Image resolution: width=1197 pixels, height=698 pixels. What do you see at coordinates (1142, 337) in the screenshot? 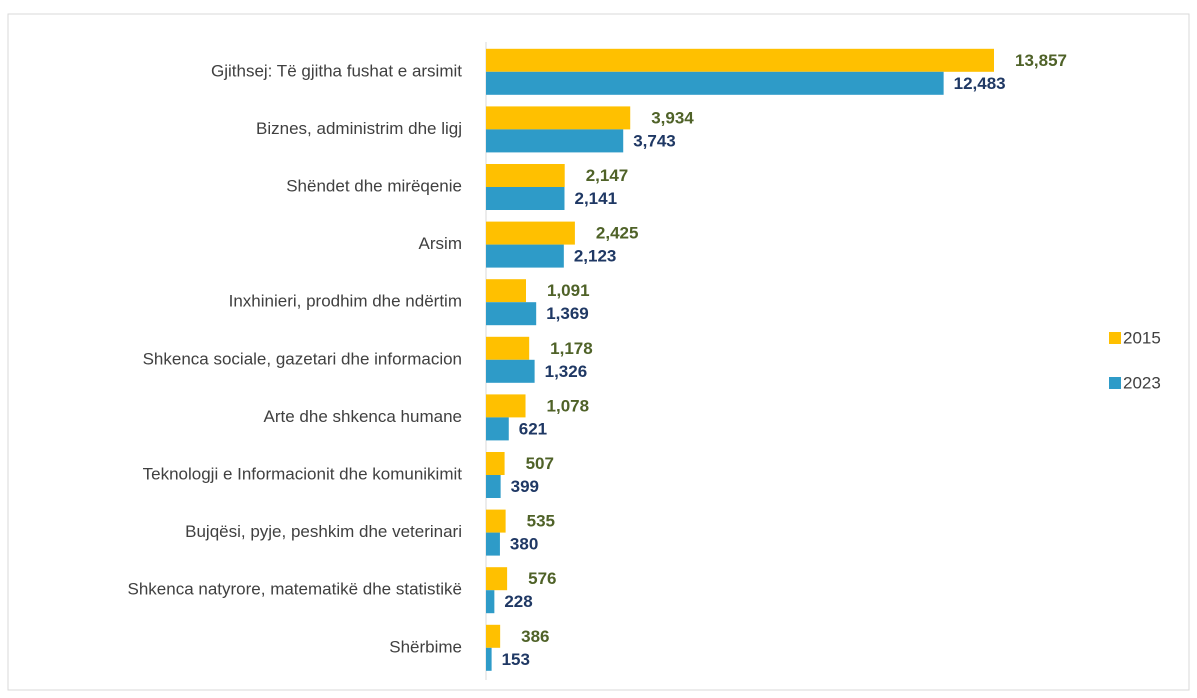
I see `legend-label: 2015` at bounding box center [1142, 337].